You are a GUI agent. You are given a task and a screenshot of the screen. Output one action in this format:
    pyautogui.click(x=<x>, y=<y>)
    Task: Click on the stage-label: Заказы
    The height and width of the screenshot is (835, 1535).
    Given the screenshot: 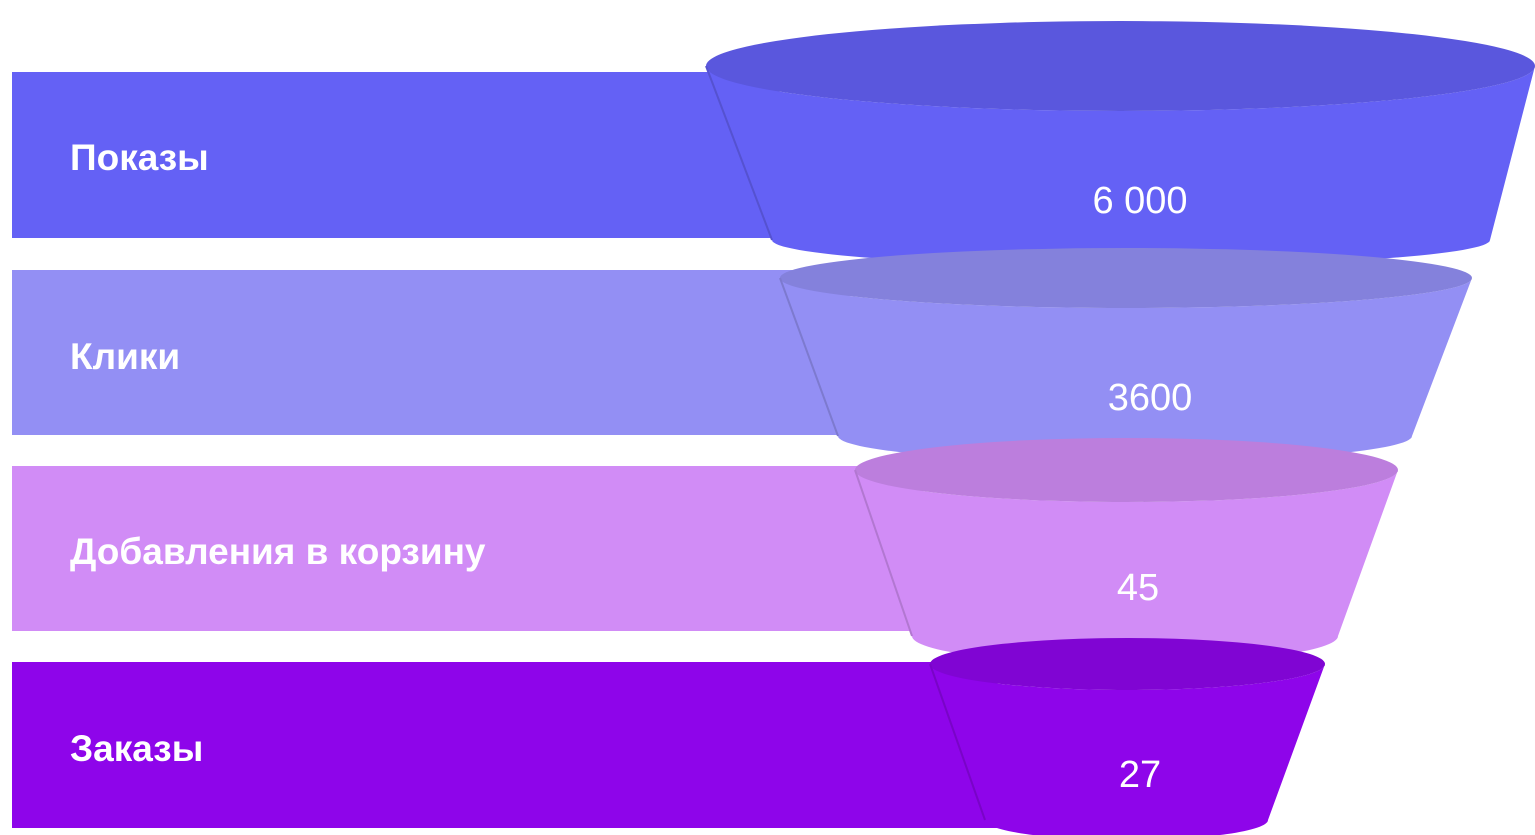 What is the action you would take?
    pyautogui.click(x=136, y=748)
    